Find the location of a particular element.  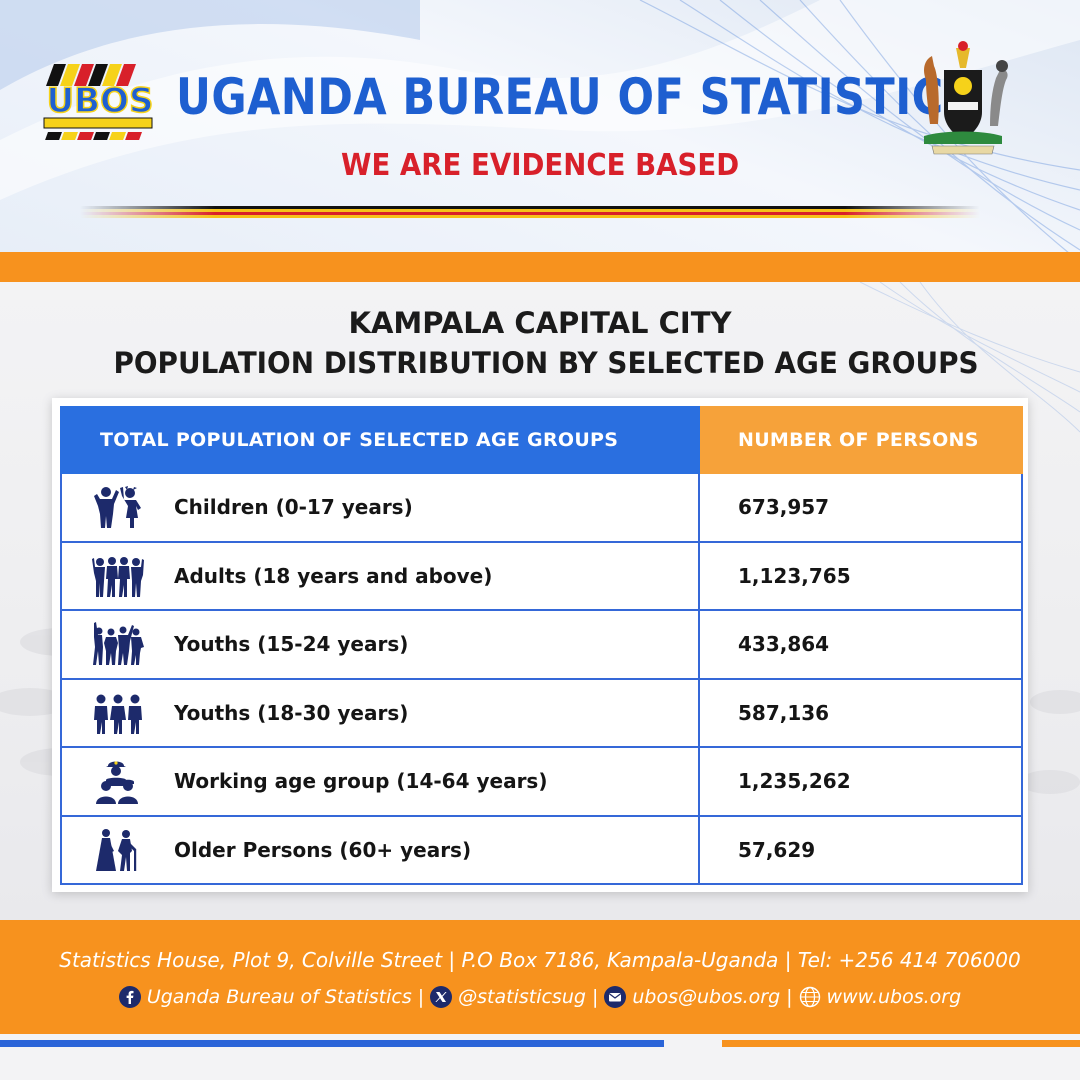

ubos-logo: UBOS is located at coordinates (98, 102).